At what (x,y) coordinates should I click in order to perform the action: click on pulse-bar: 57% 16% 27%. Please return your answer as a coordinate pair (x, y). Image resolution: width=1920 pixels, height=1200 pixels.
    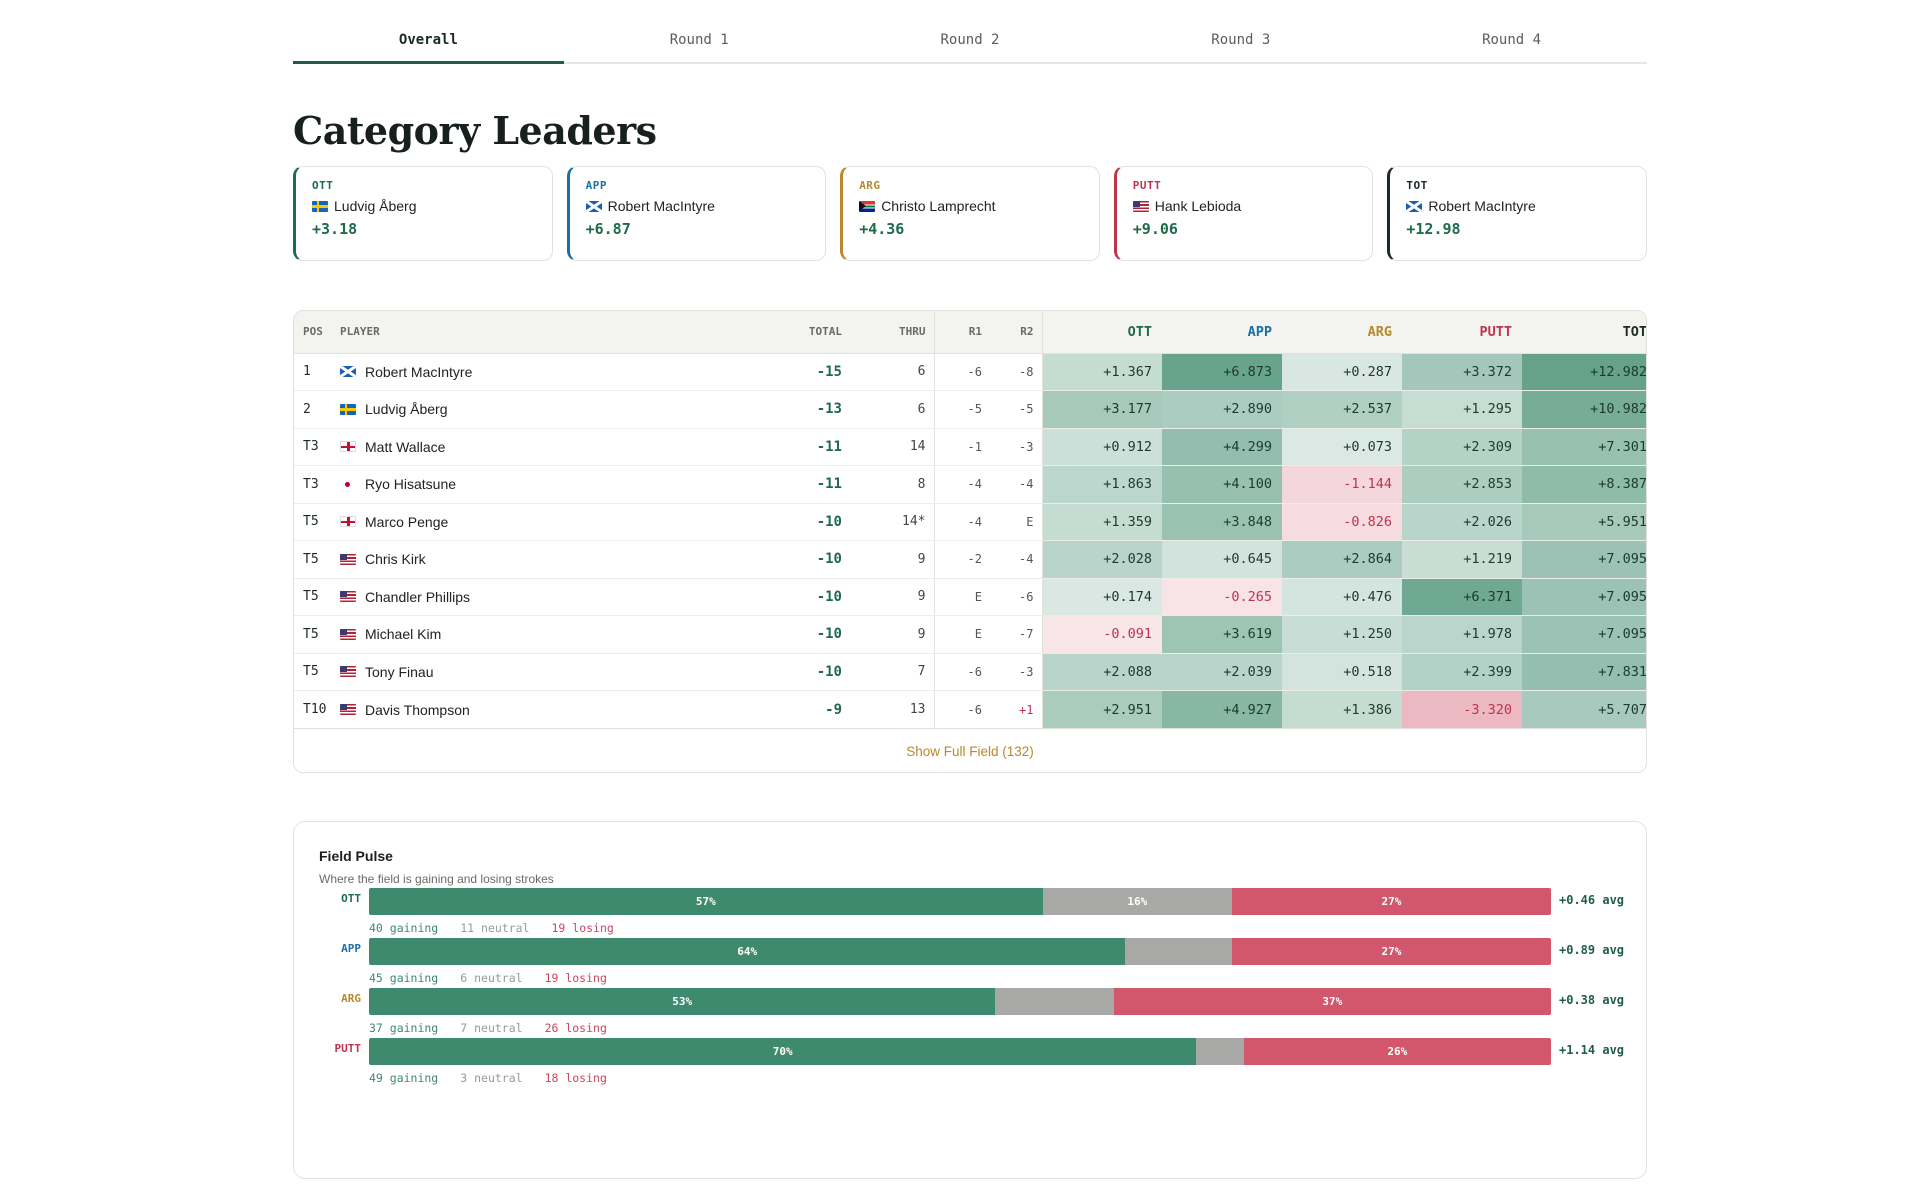
    Looking at the image, I should click on (960, 901).